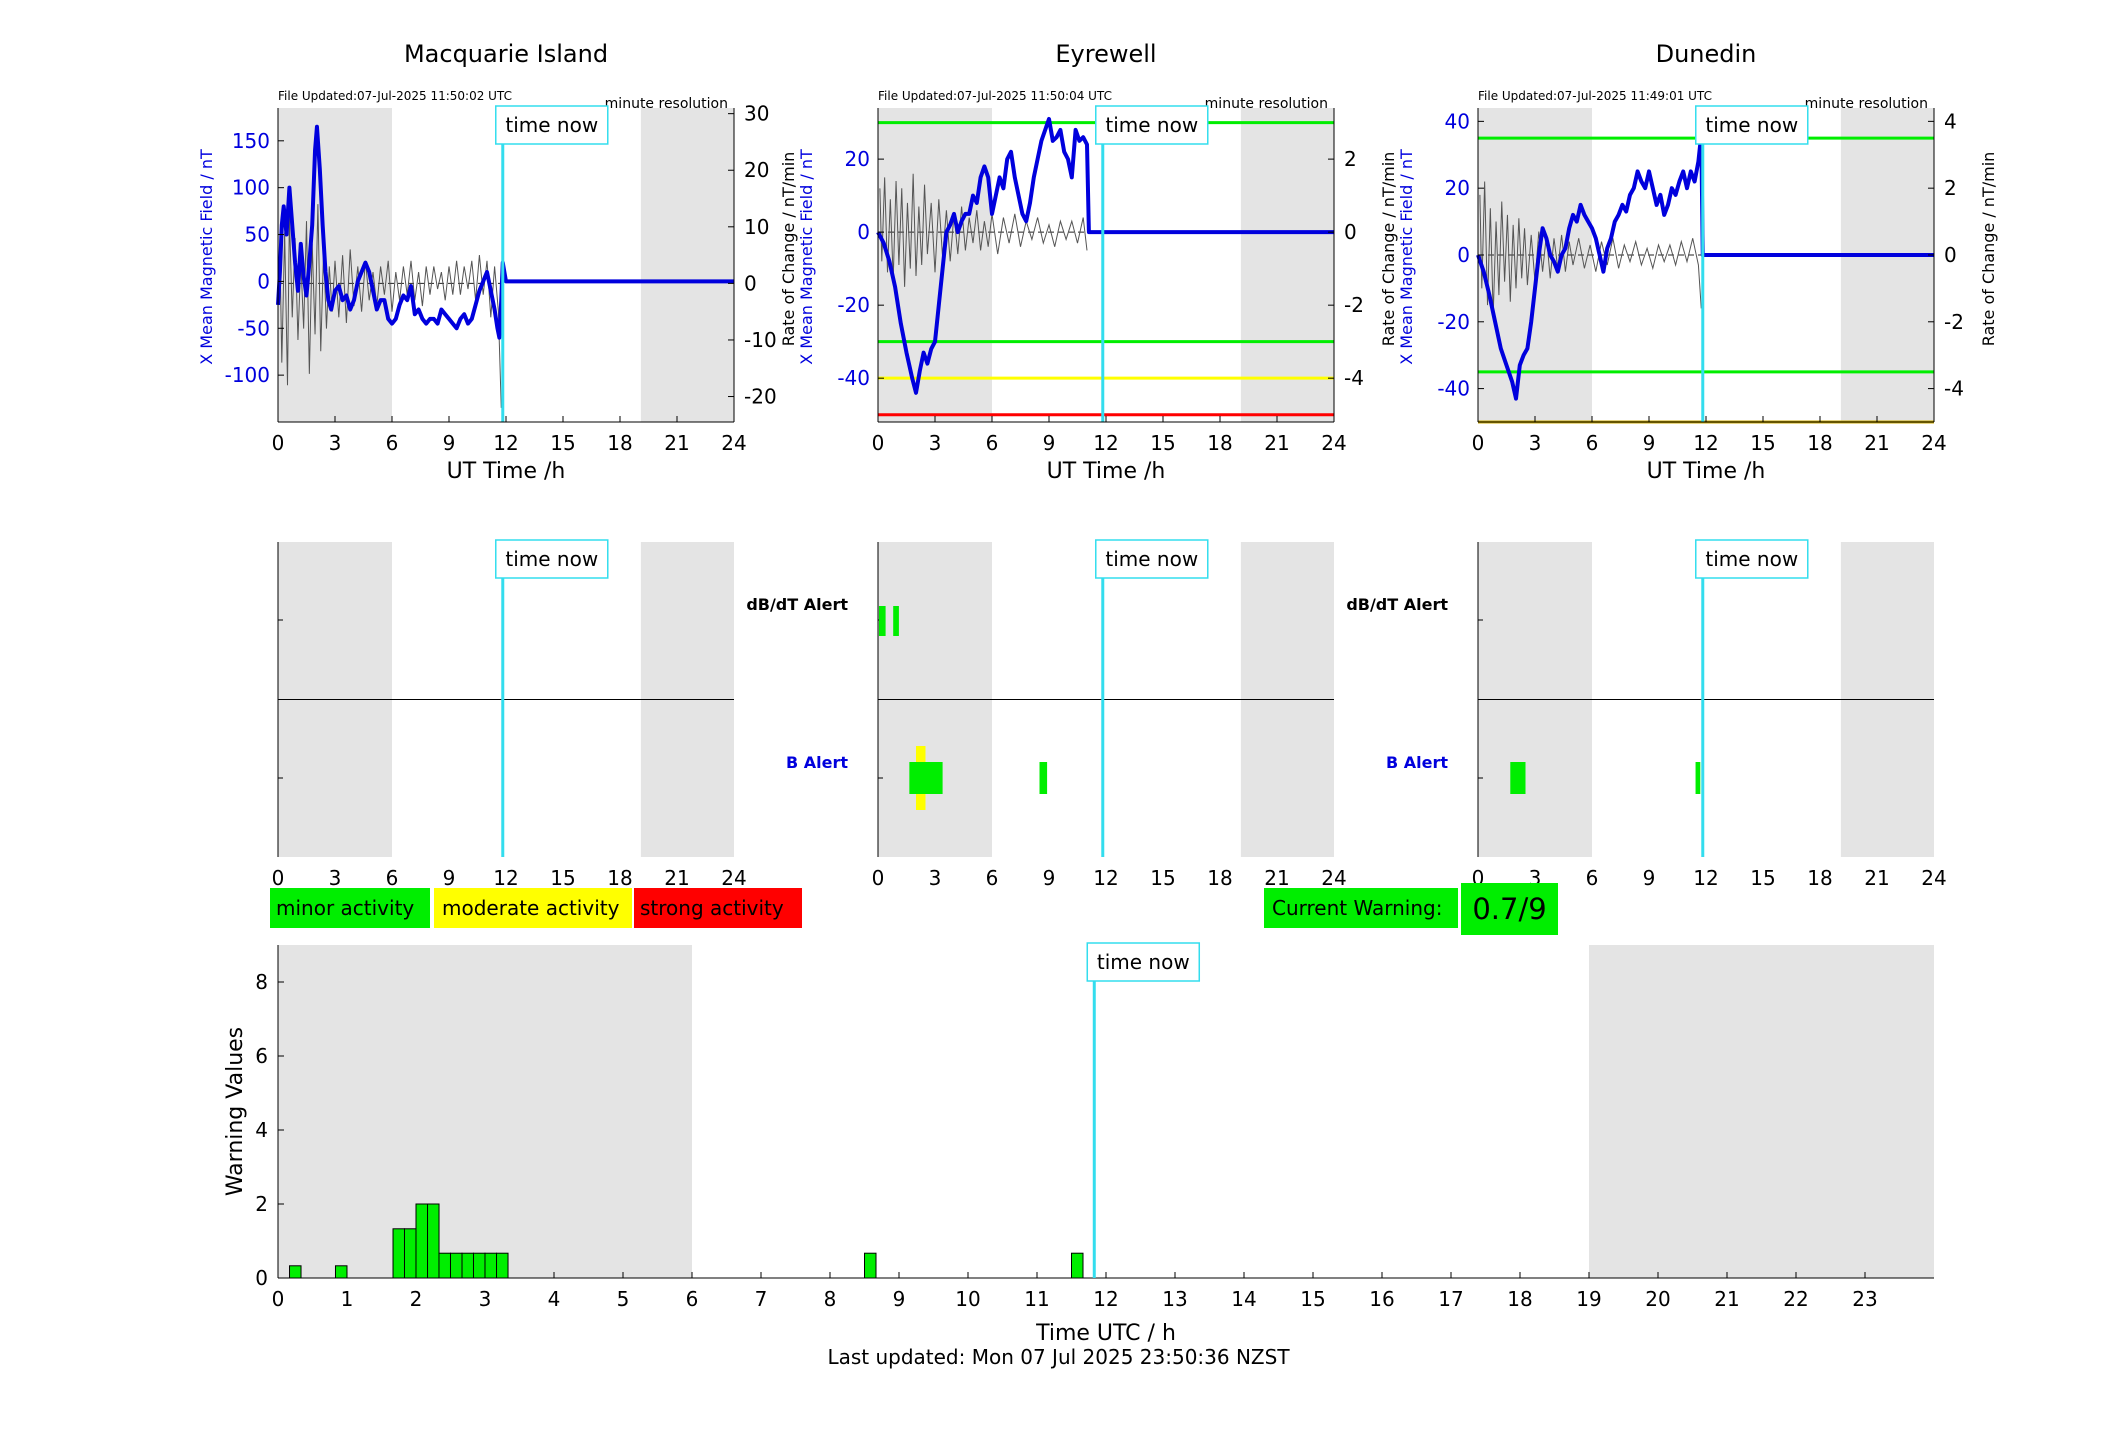 Image resolution: width=2117 pixels, height=1437 pixels. Describe the element at coordinates (251, 188) in the screenshot. I see `y-tick-label: 100` at that location.